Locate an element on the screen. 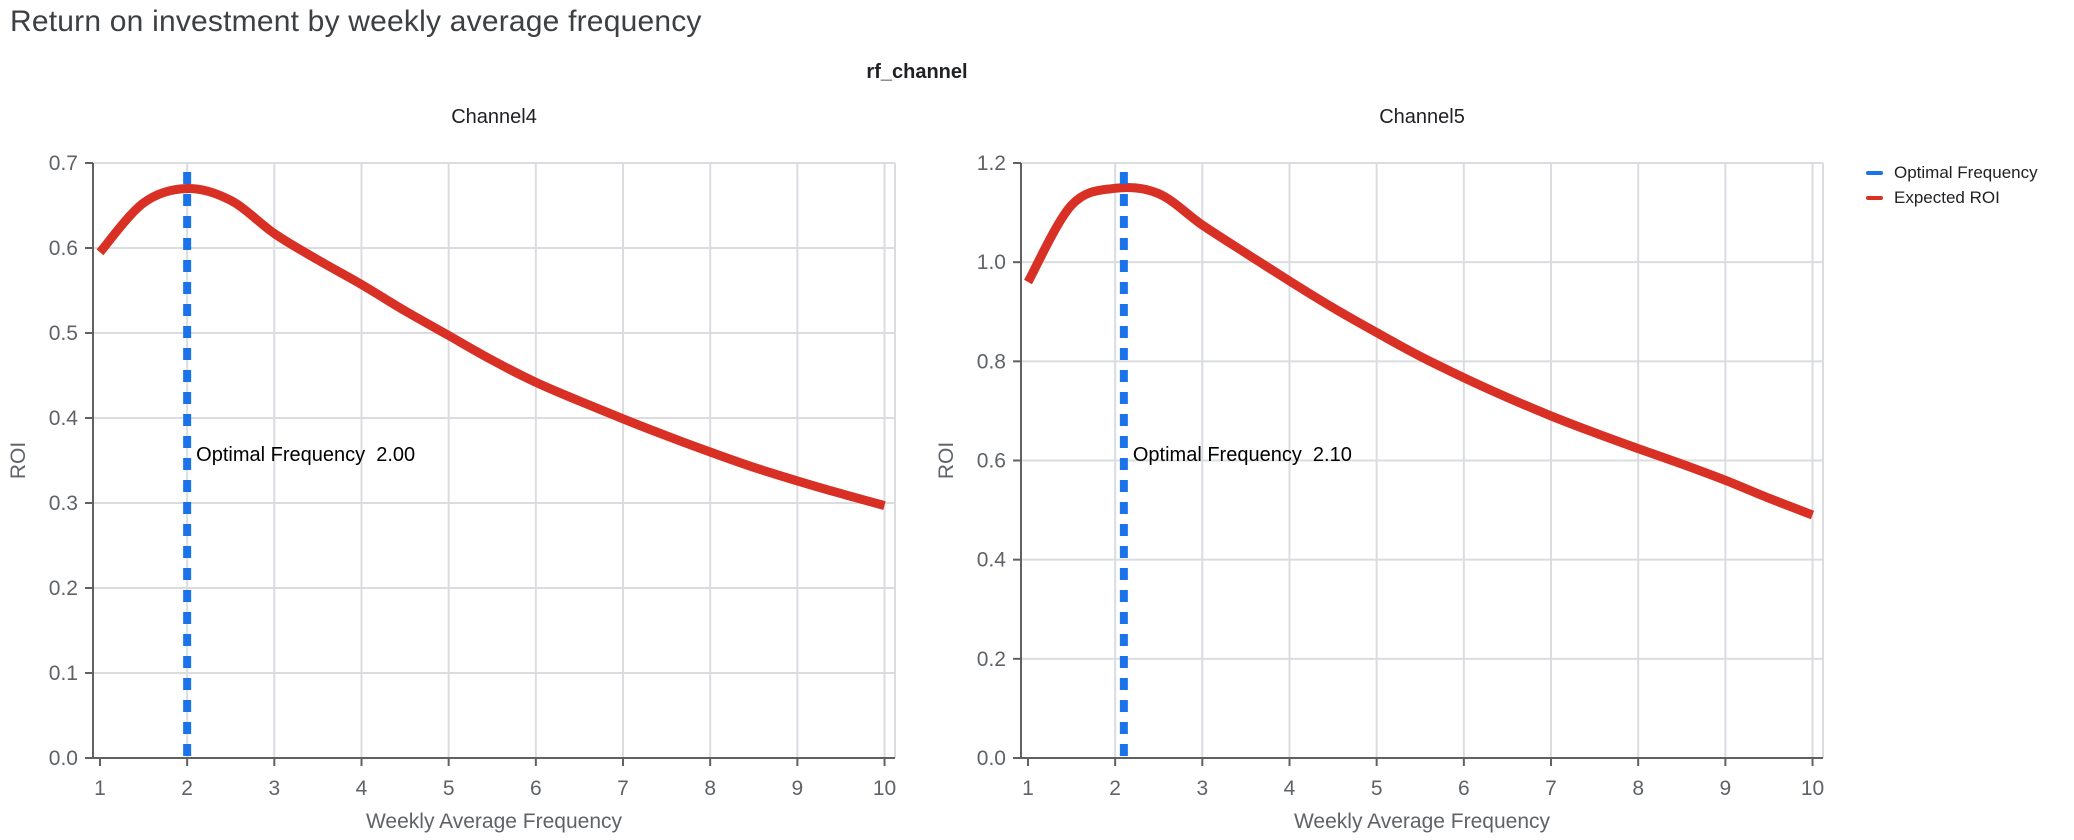 The height and width of the screenshot is (840, 2074). legend: Optimal Frequency Expected ROI is located at coordinates (1952, 185).